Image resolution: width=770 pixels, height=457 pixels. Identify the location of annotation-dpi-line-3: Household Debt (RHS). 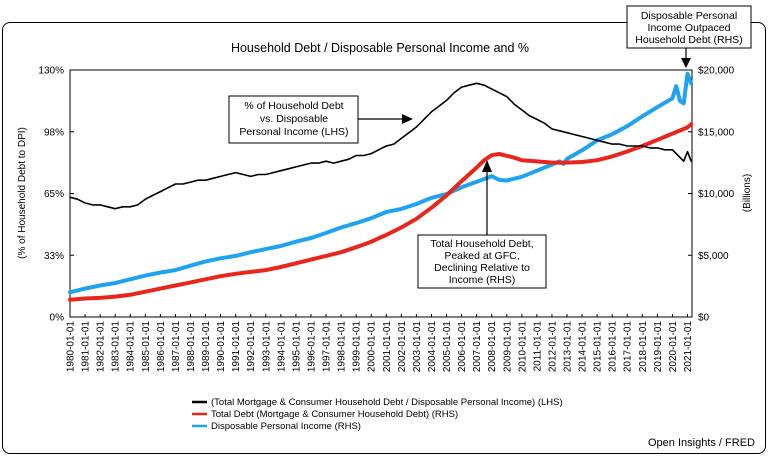
(688, 40).